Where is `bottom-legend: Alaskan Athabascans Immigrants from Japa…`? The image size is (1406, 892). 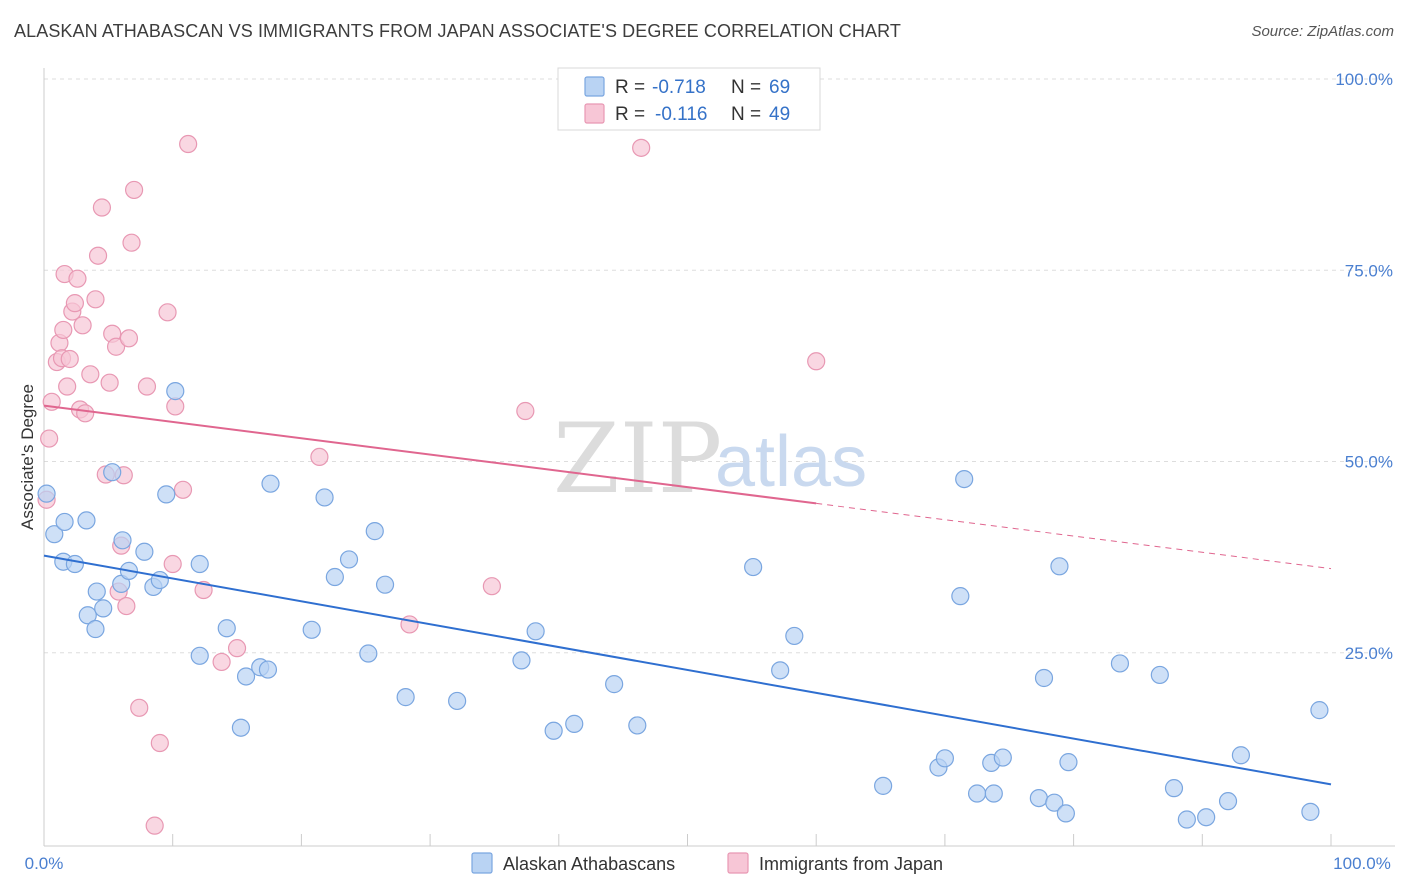
bottom-legend: Alaskan Athabascans Immigrants from Japa… is located at coordinates (707, 863).